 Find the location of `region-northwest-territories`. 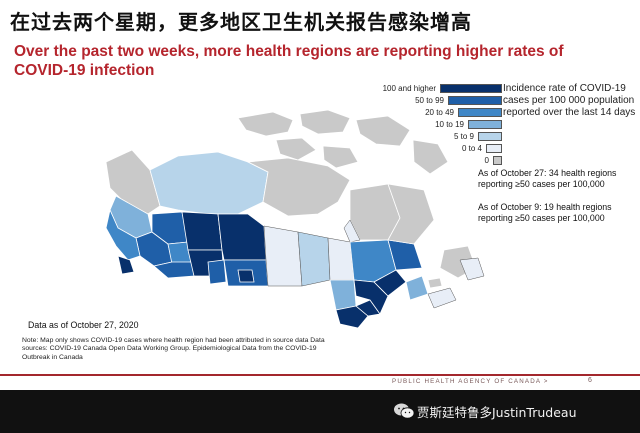

region-northwest-territories is located at coordinates (209, 183).